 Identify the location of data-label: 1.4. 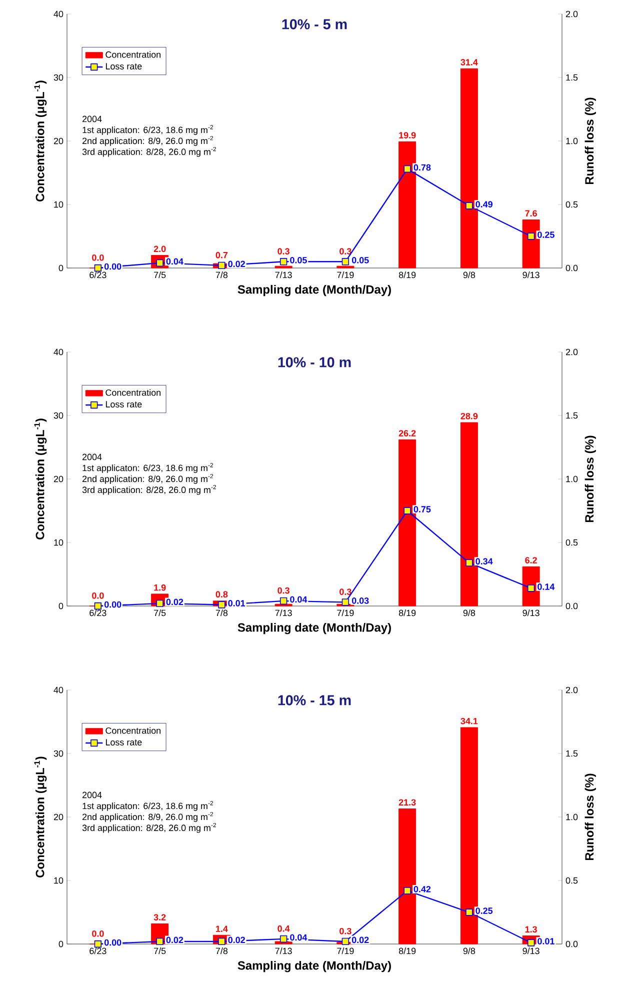
(222, 929).